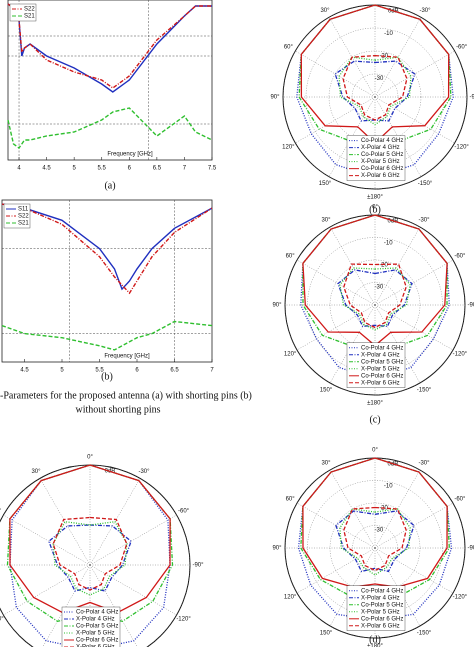  I want to click on x-tick-label: 5.5, so click(102, 169).